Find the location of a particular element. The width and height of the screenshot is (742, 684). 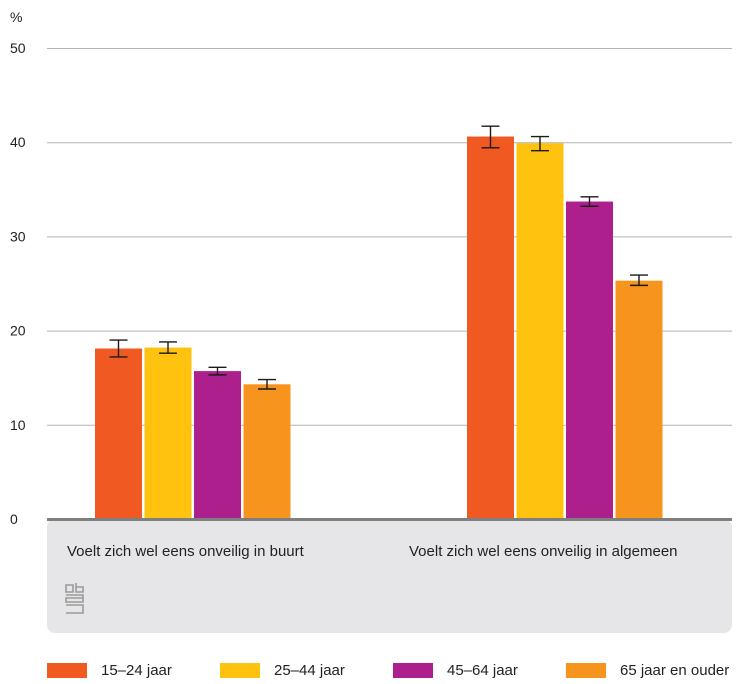

legend-item: 45–64 jaar is located at coordinates (455, 670).